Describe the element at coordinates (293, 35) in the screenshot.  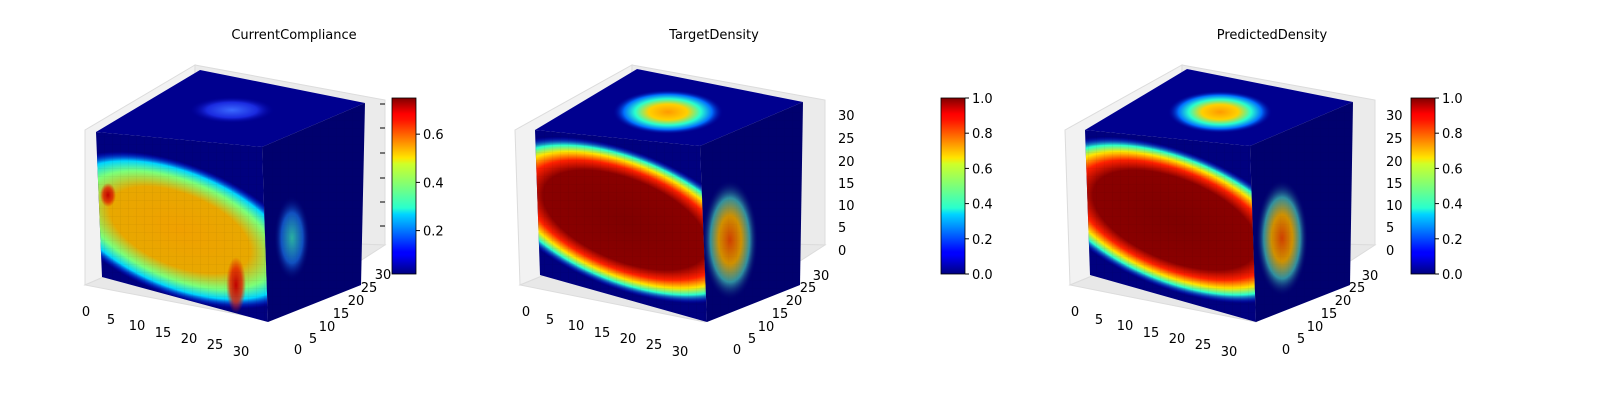
I see `chart-title: CurrentCompliance` at that location.